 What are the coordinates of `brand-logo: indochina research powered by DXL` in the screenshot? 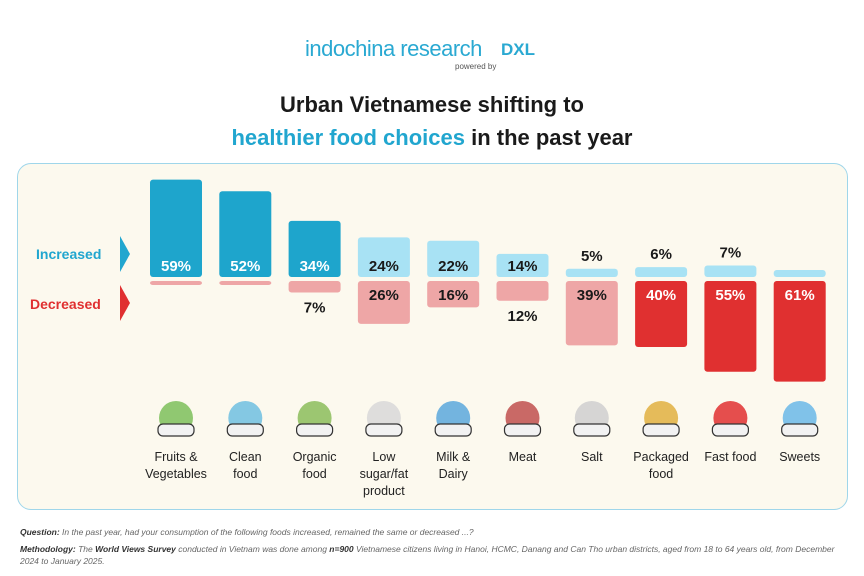 It's located at (435, 53).